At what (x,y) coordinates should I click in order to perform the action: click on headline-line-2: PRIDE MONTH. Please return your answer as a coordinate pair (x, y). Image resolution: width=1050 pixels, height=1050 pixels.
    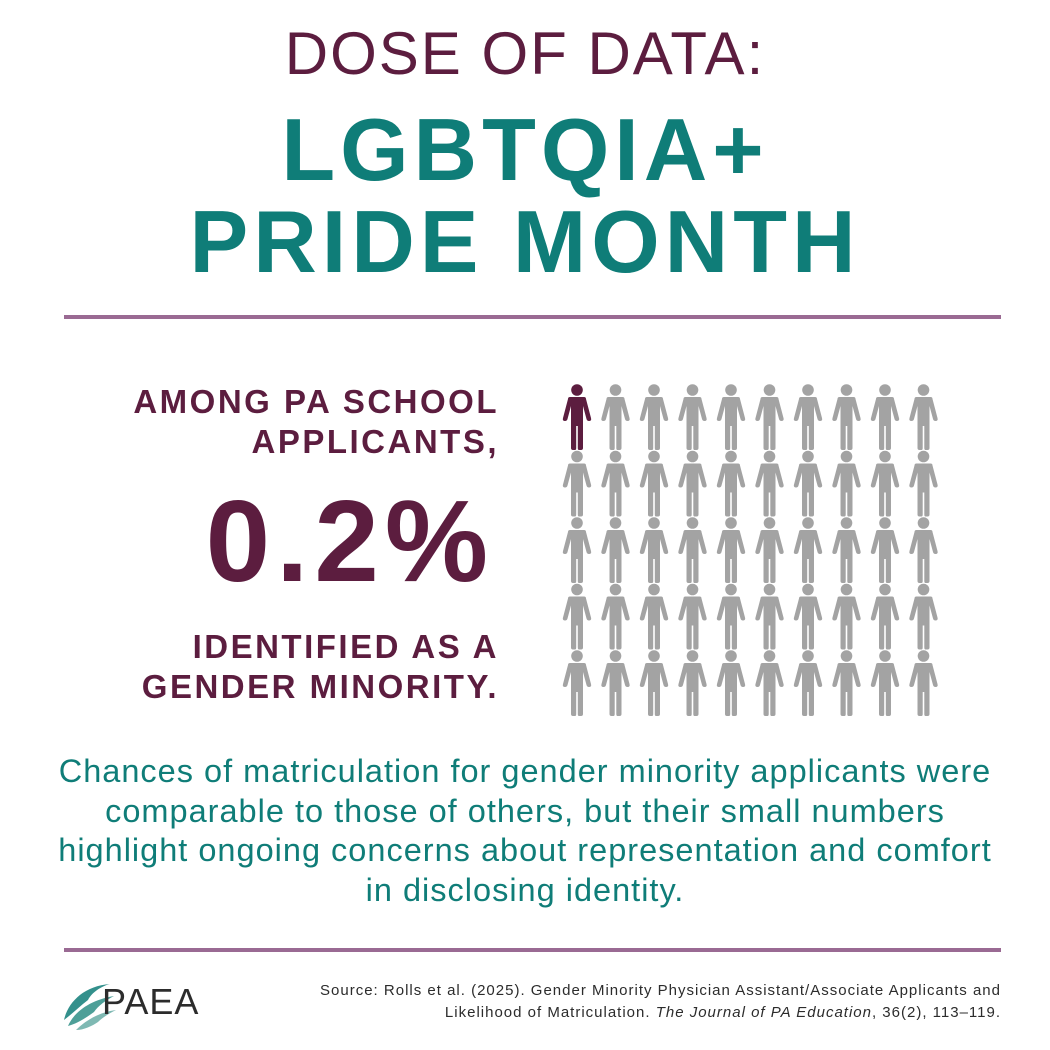
    Looking at the image, I should click on (525, 242).